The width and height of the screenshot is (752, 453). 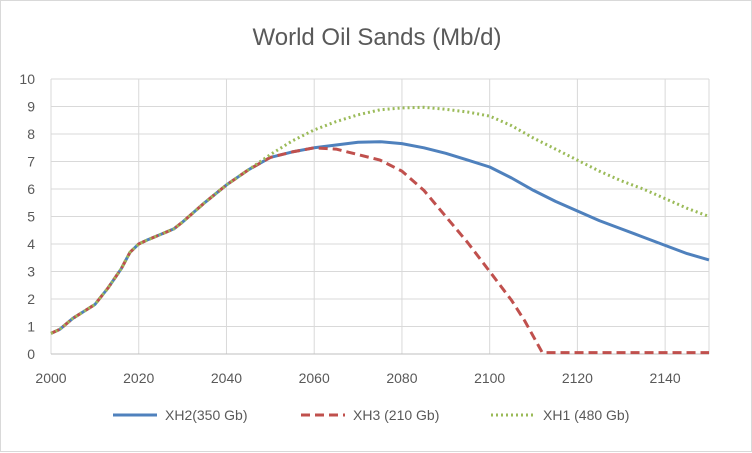 What do you see at coordinates (31, 327) in the screenshot?
I see `y-tick-label: 1` at bounding box center [31, 327].